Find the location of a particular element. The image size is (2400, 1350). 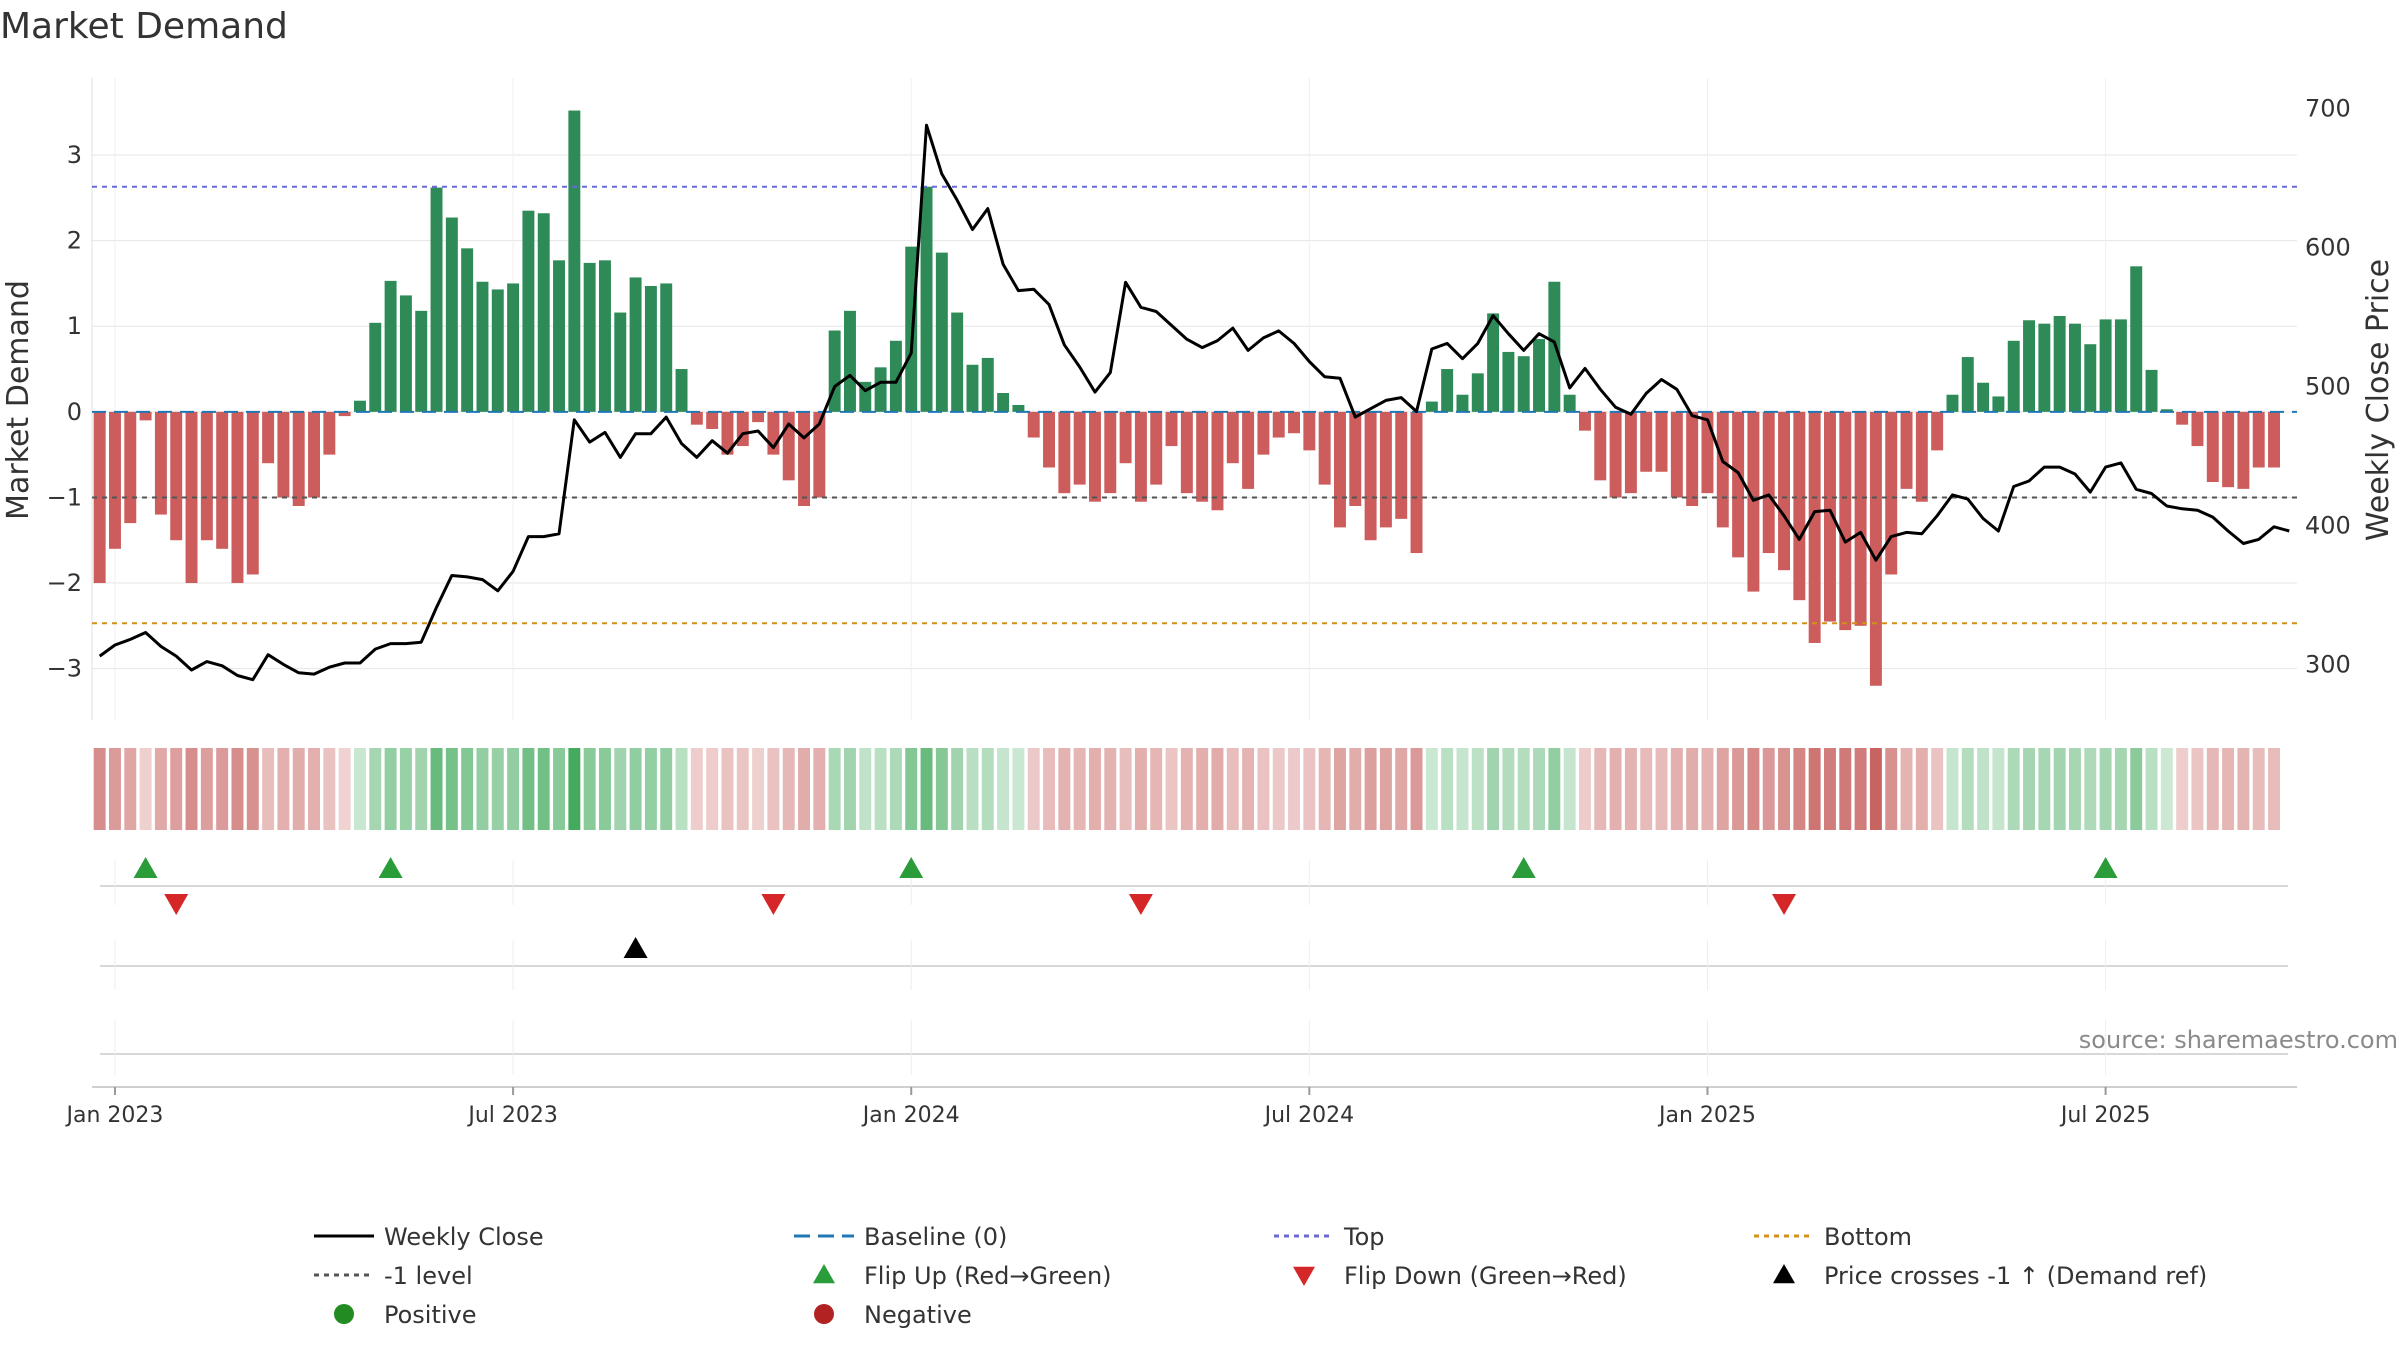

legend-label: Bottom is located at coordinates (1868, 1237).